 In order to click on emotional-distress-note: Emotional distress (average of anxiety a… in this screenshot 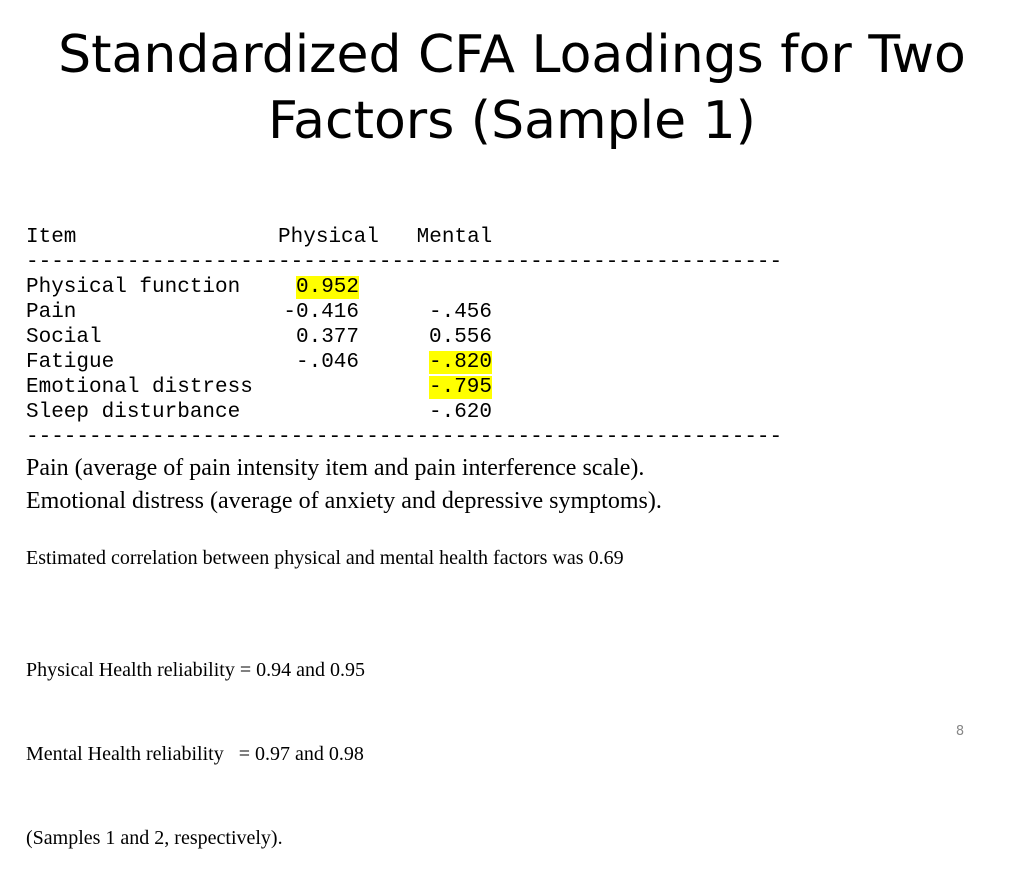, I will do `click(344, 501)`.